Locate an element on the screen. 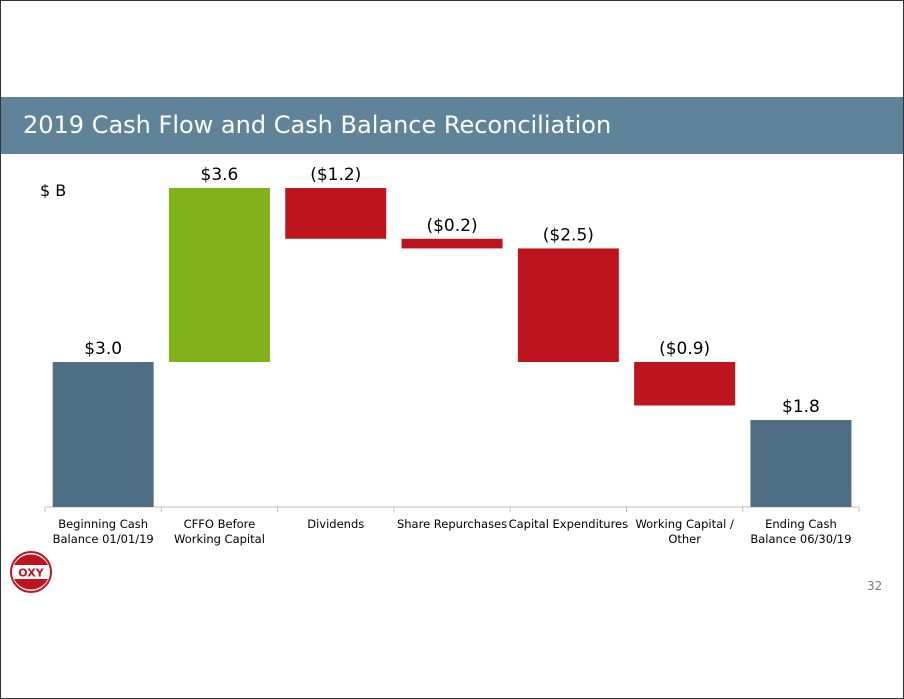 The height and width of the screenshot is (699, 904). x-tick-label-7: Ending Cash Balance 06/30/19 is located at coordinates (800, 531).